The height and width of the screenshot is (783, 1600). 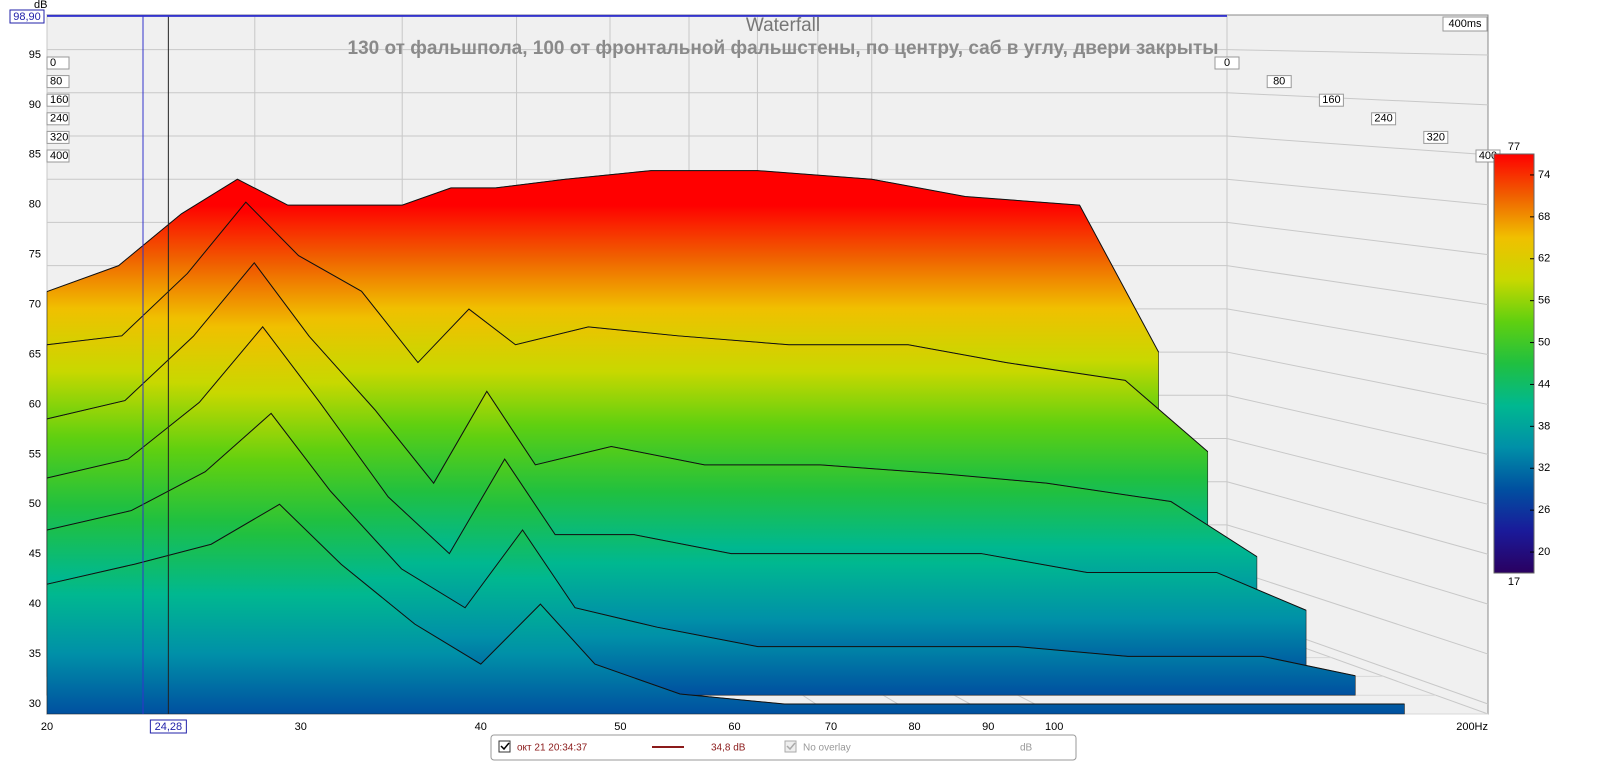 What do you see at coordinates (35, 155) in the screenshot?
I see `y-tick-label: 85` at bounding box center [35, 155].